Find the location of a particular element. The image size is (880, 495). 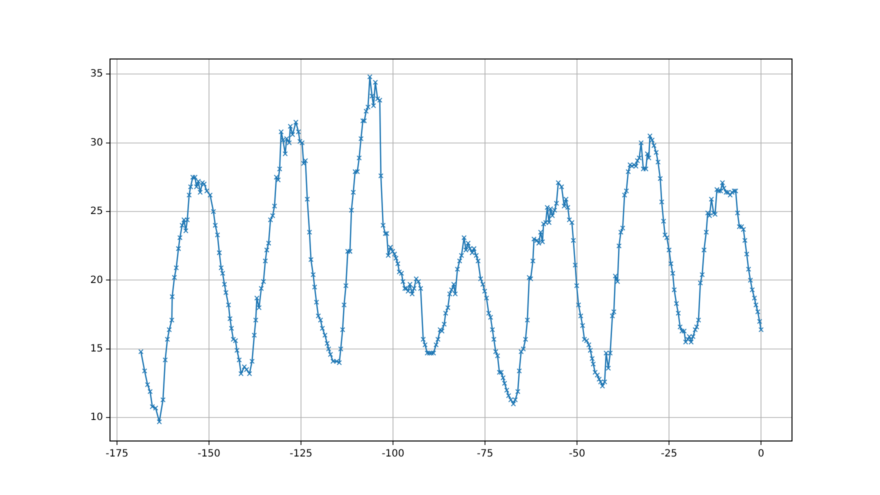

x-tick-label: -150 is located at coordinates (209, 454).